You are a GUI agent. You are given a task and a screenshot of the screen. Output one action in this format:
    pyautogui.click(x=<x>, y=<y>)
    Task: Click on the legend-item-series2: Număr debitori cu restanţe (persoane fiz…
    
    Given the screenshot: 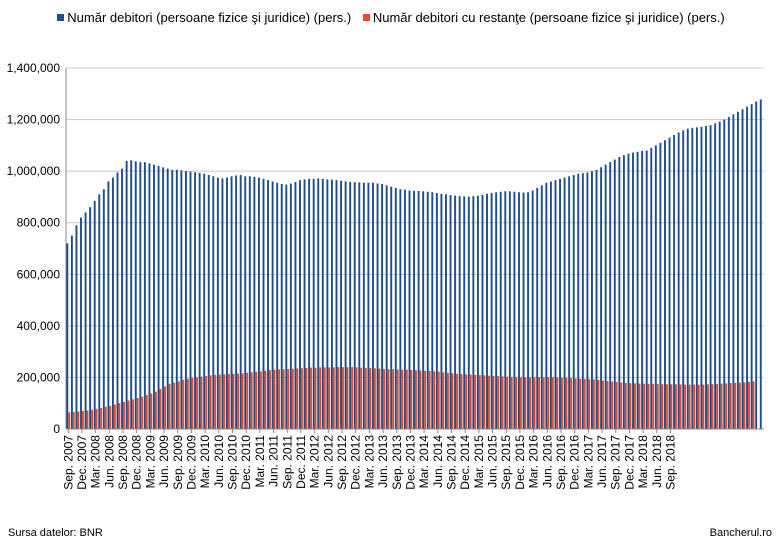 What is the action you would take?
    pyautogui.click(x=543, y=17)
    